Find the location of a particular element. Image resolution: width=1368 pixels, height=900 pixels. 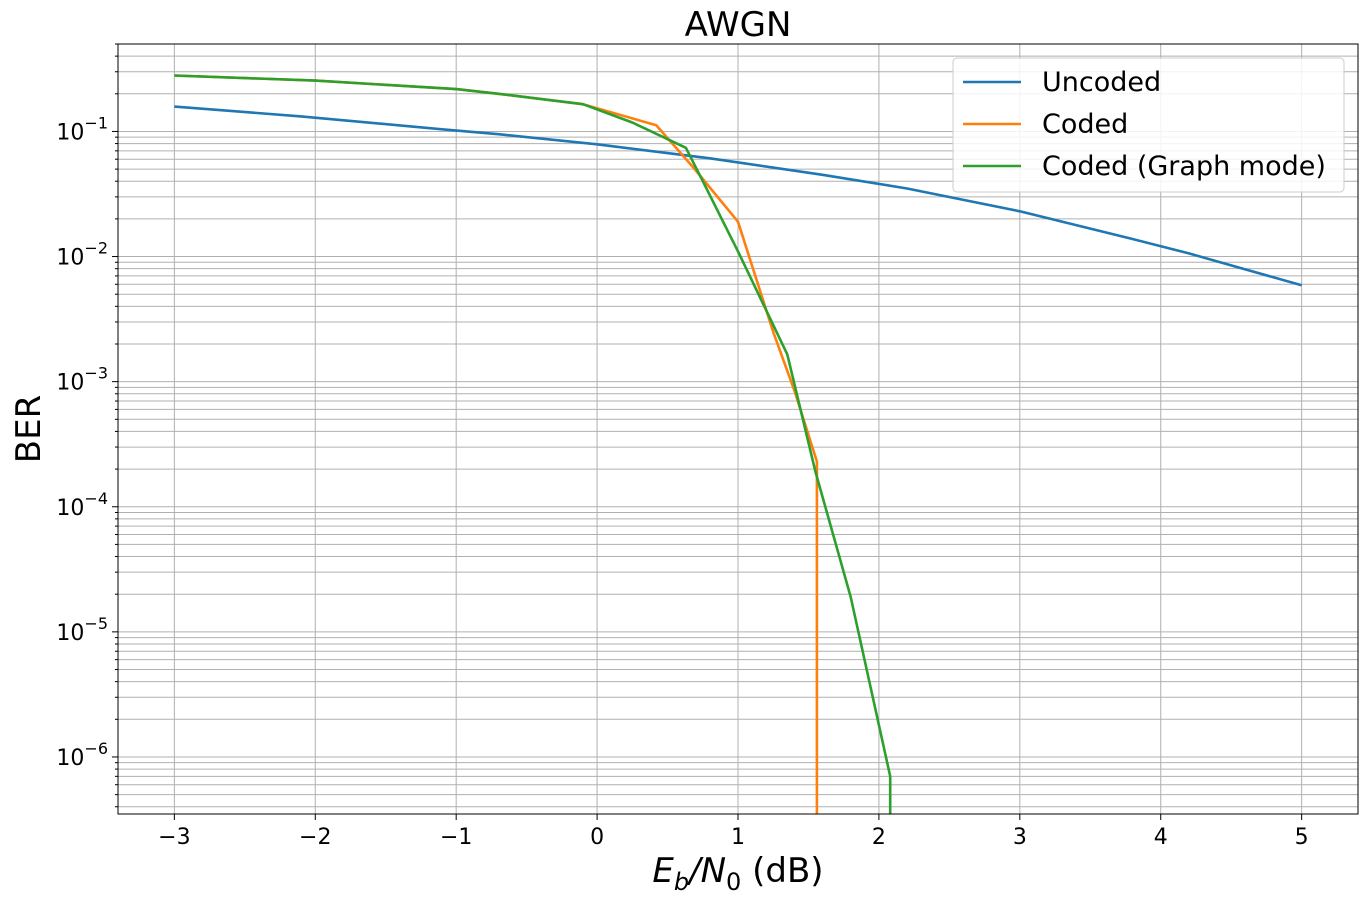

legend-label: Coded is located at coordinates (1085, 124).